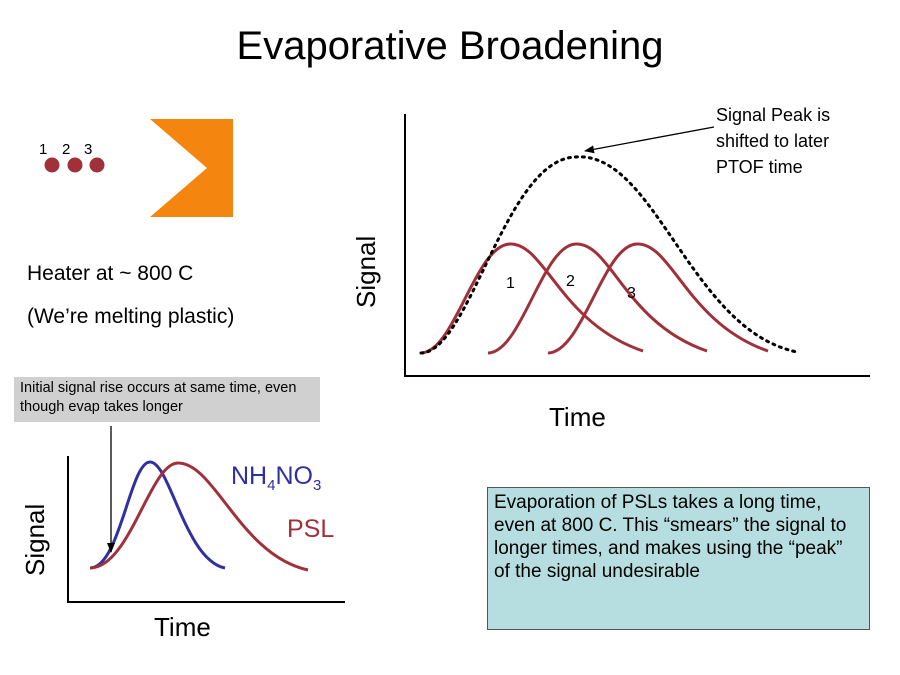 This screenshot has height=675, width=900. I want to click on peak-label-2: 2, so click(570, 281).